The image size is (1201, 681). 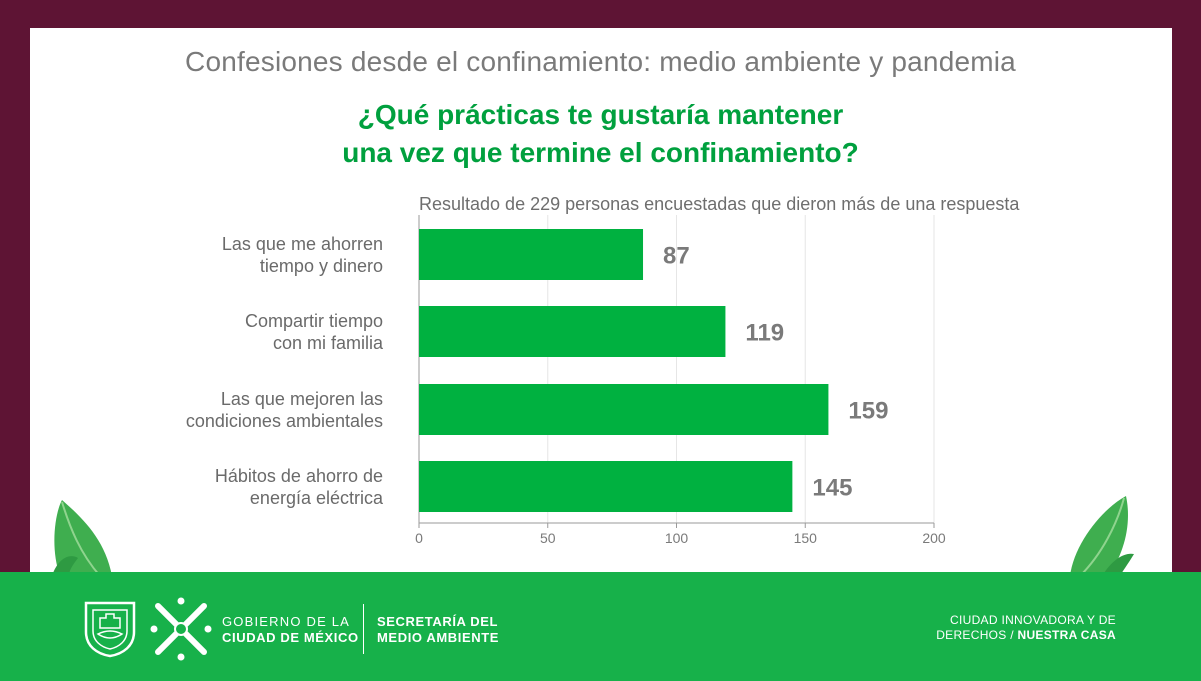 I want to click on gobierno-cdmx-text: GOBIERNO DE LA CIUDAD DE MÉXICO, so click(x=290, y=630).